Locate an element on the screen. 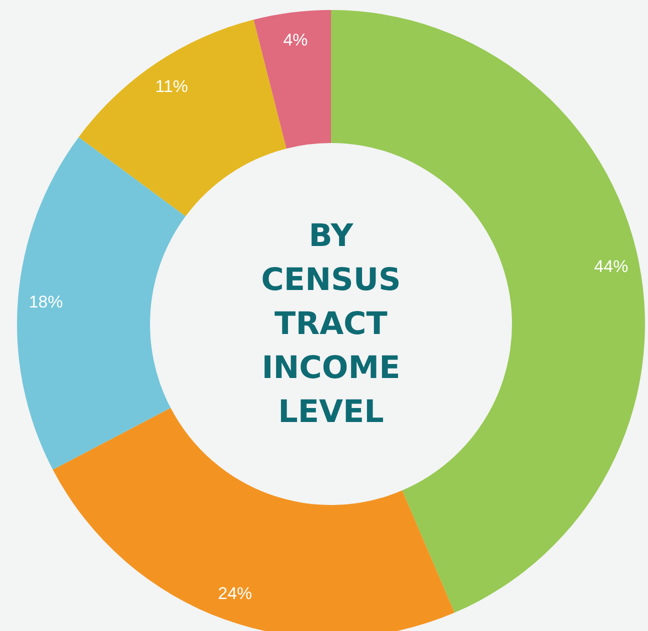  data-label: 24% is located at coordinates (235, 593).